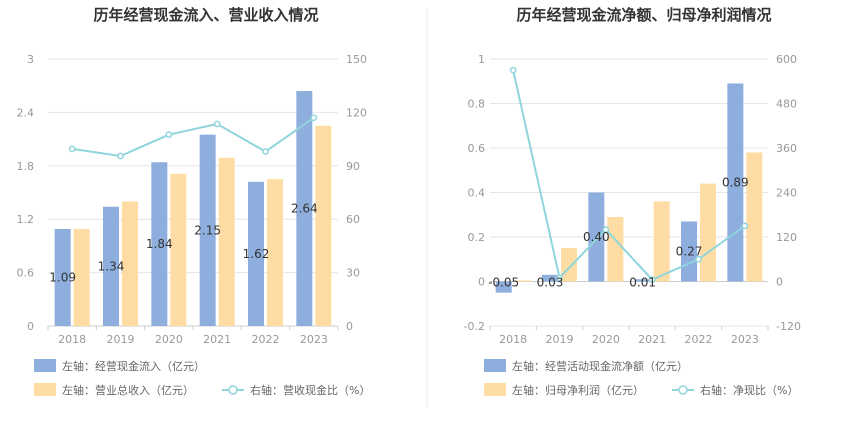  I want to click on y-left-tick-label: 3, so click(30, 59).